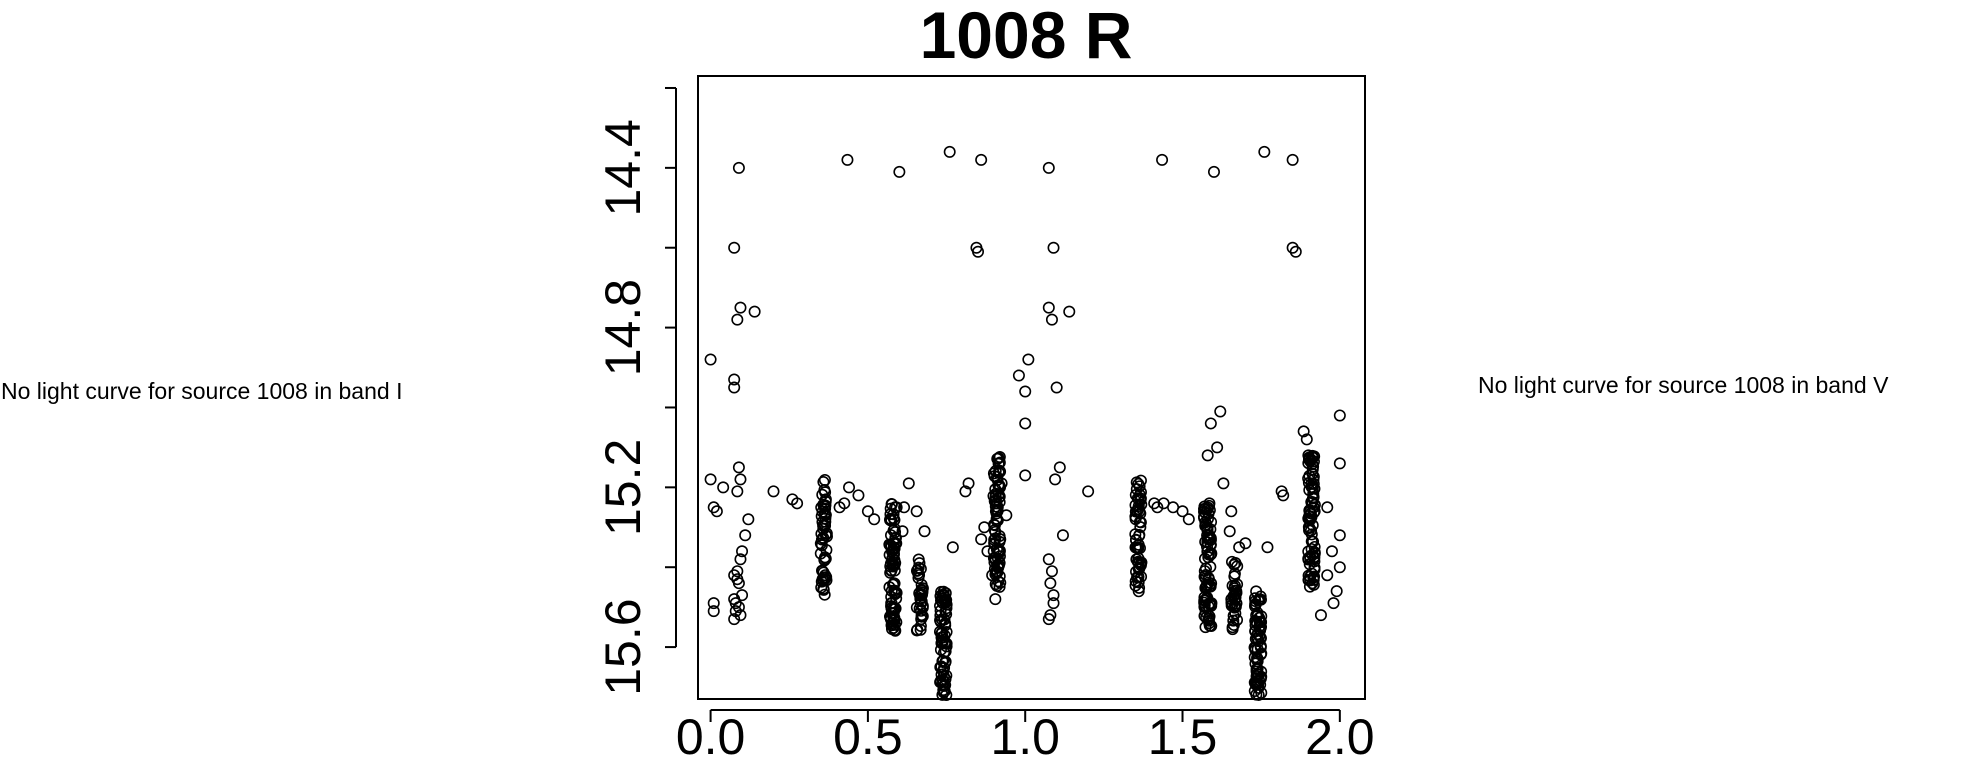 This screenshot has width=1968, height=758. I want to click on x-tick-label: 2.0, so click(1340, 733).